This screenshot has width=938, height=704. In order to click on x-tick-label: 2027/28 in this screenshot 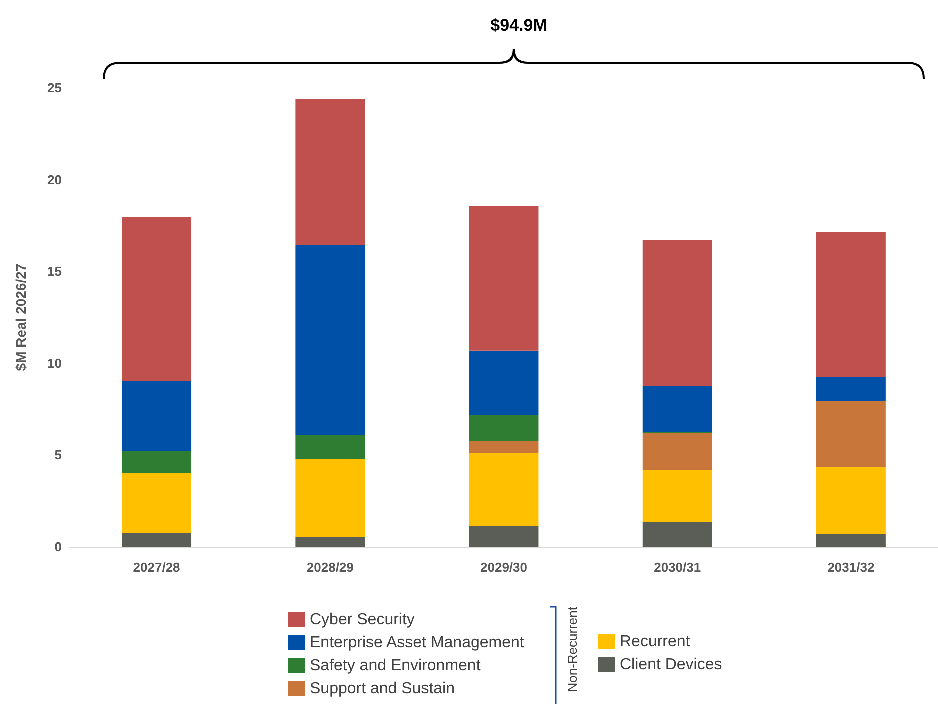, I will do `click(156, 567)`.